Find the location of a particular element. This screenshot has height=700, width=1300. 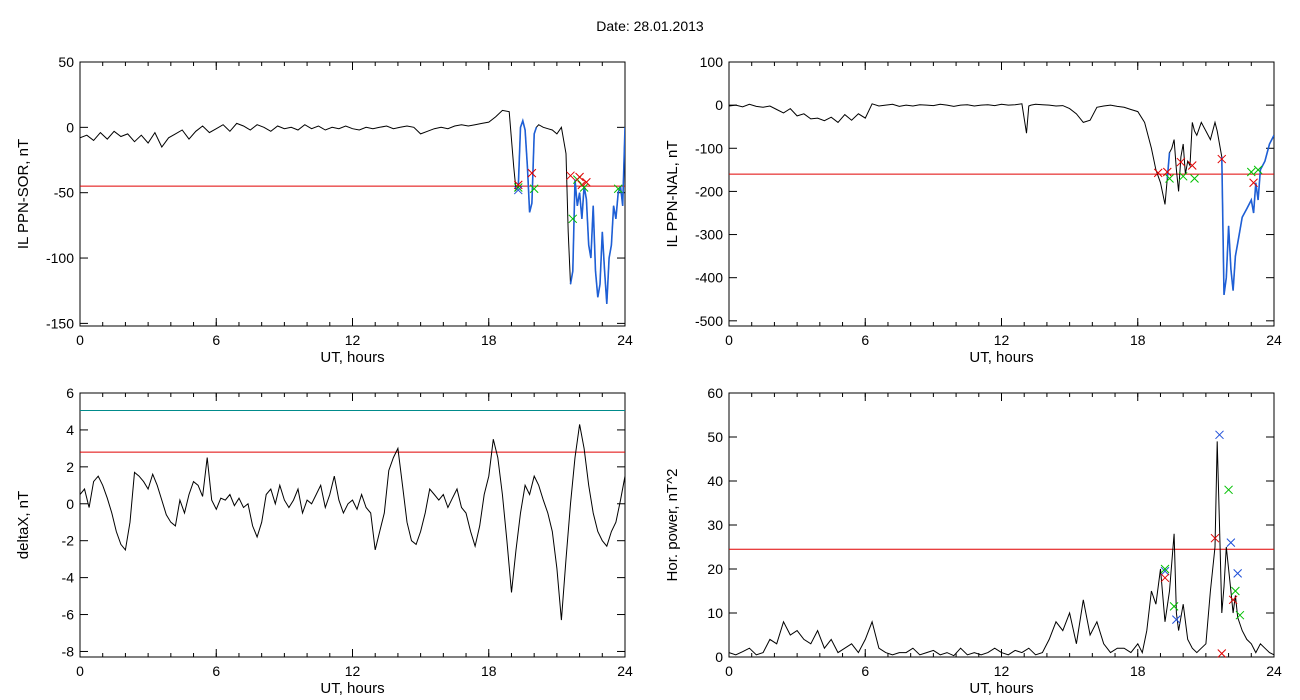

y-tick-label: -2 is located at coordinates (68, 541).